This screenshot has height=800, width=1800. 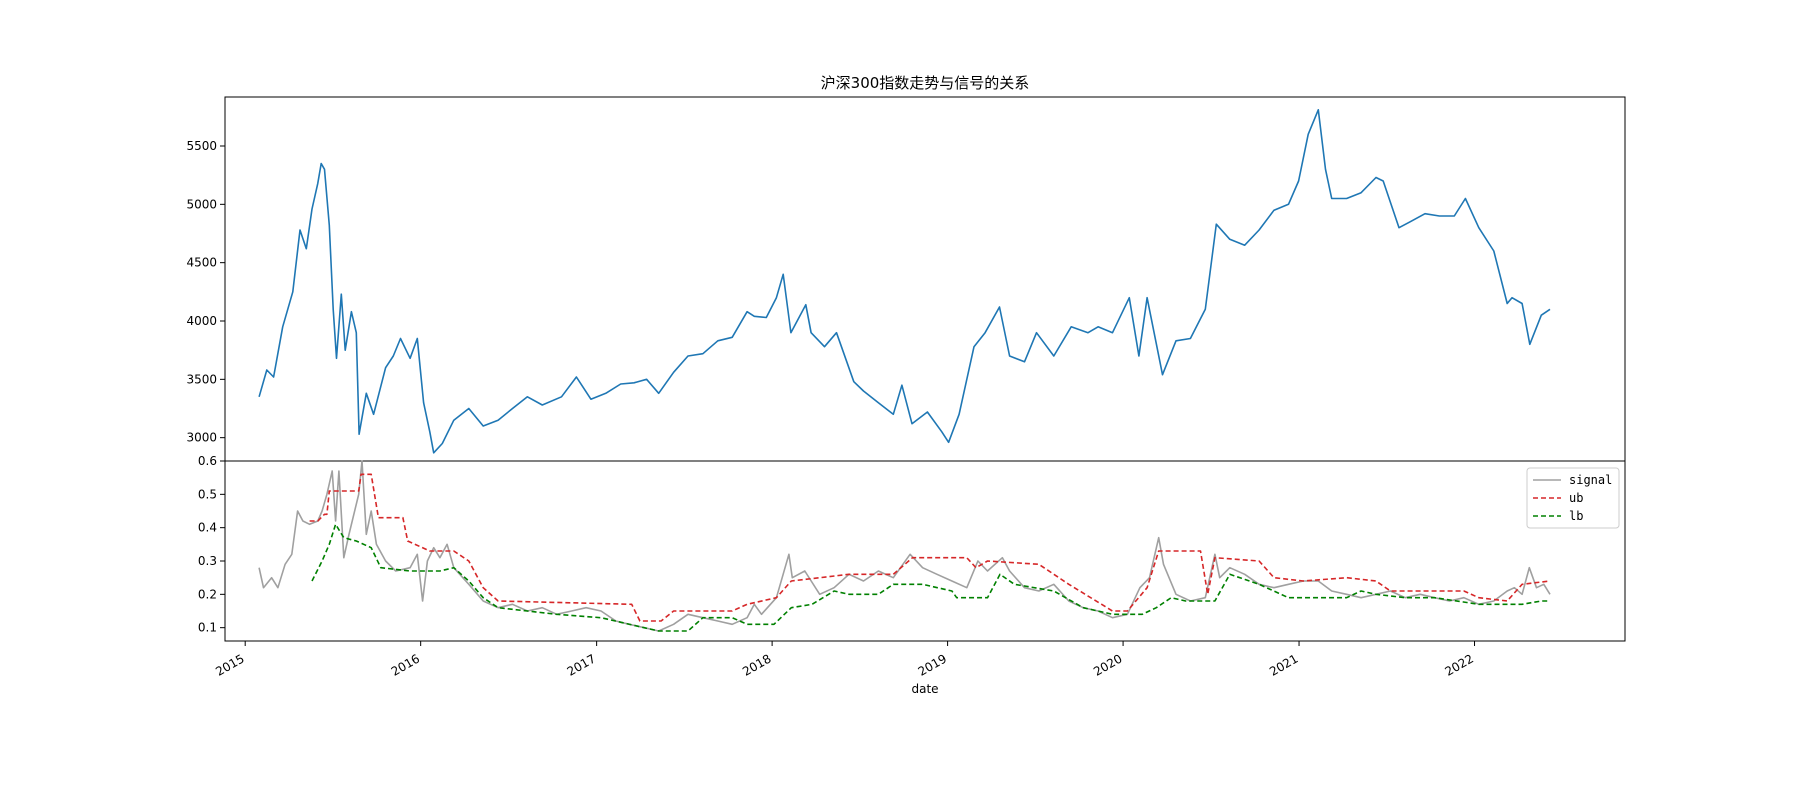 I want to click on y-tick-label: 3000, so click(x=201, y=438).